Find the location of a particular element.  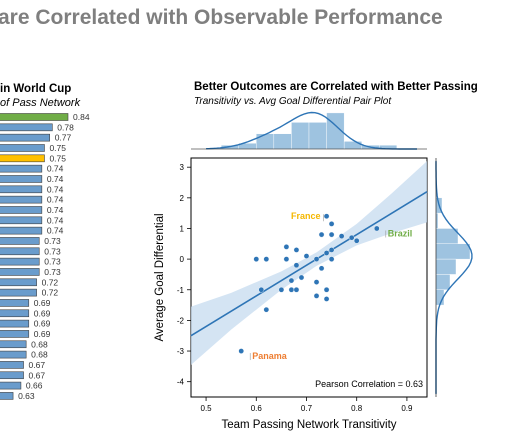

team-label-brazil: Brazil is located at coordinates (400, 233).